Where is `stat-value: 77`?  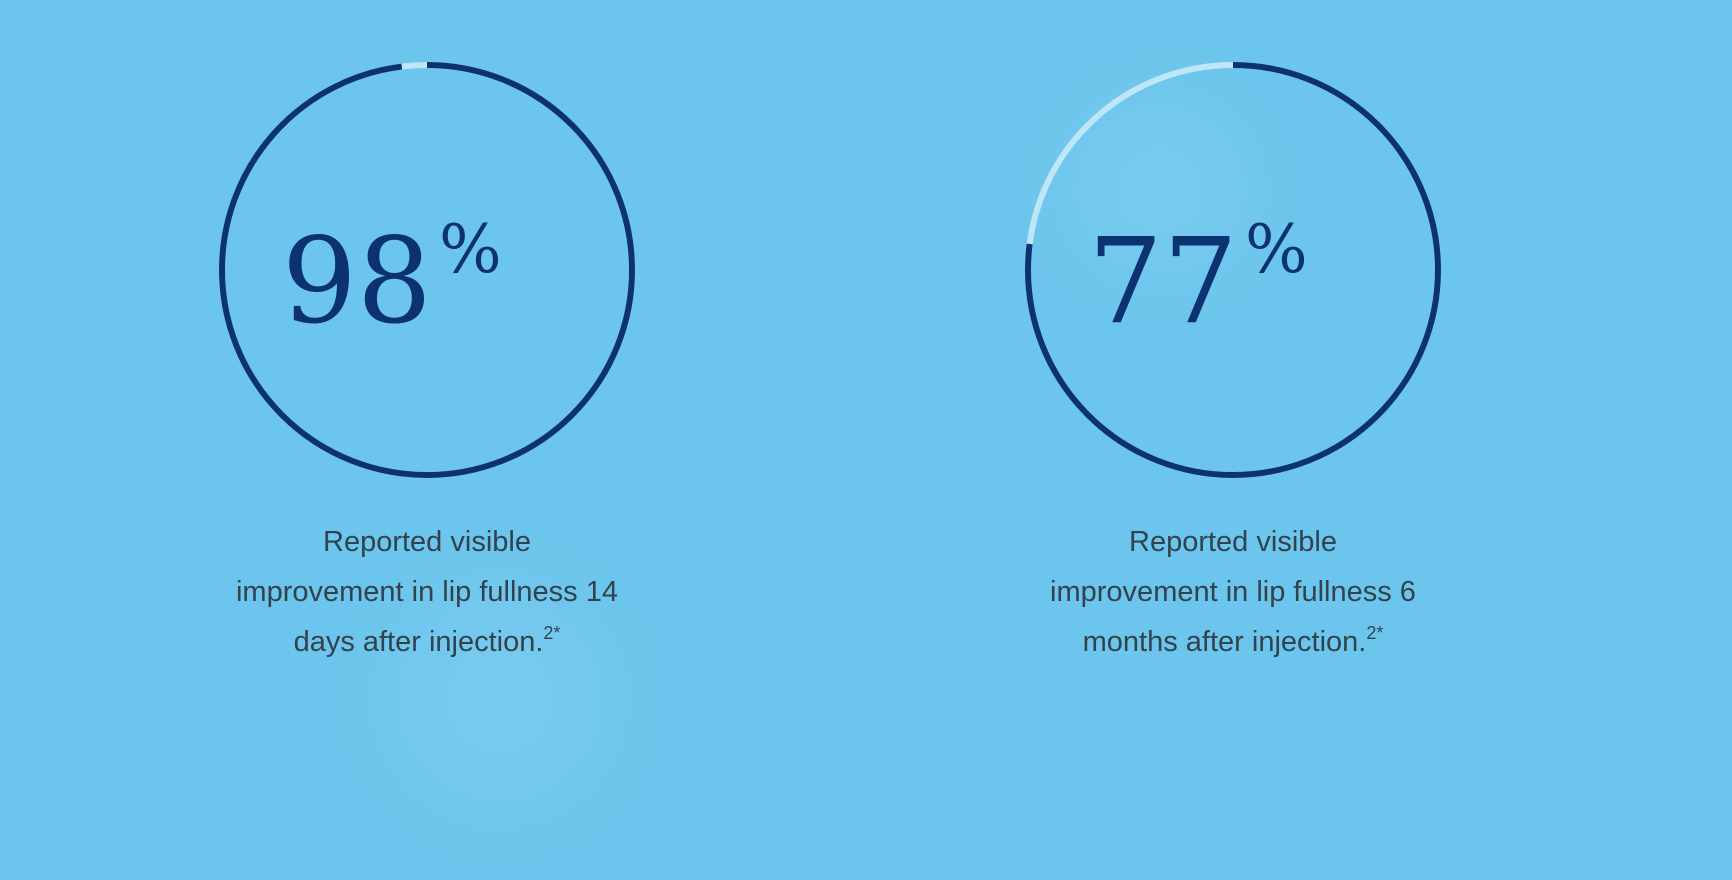
stat-value: 77 is located at coordinates (1163, 281).